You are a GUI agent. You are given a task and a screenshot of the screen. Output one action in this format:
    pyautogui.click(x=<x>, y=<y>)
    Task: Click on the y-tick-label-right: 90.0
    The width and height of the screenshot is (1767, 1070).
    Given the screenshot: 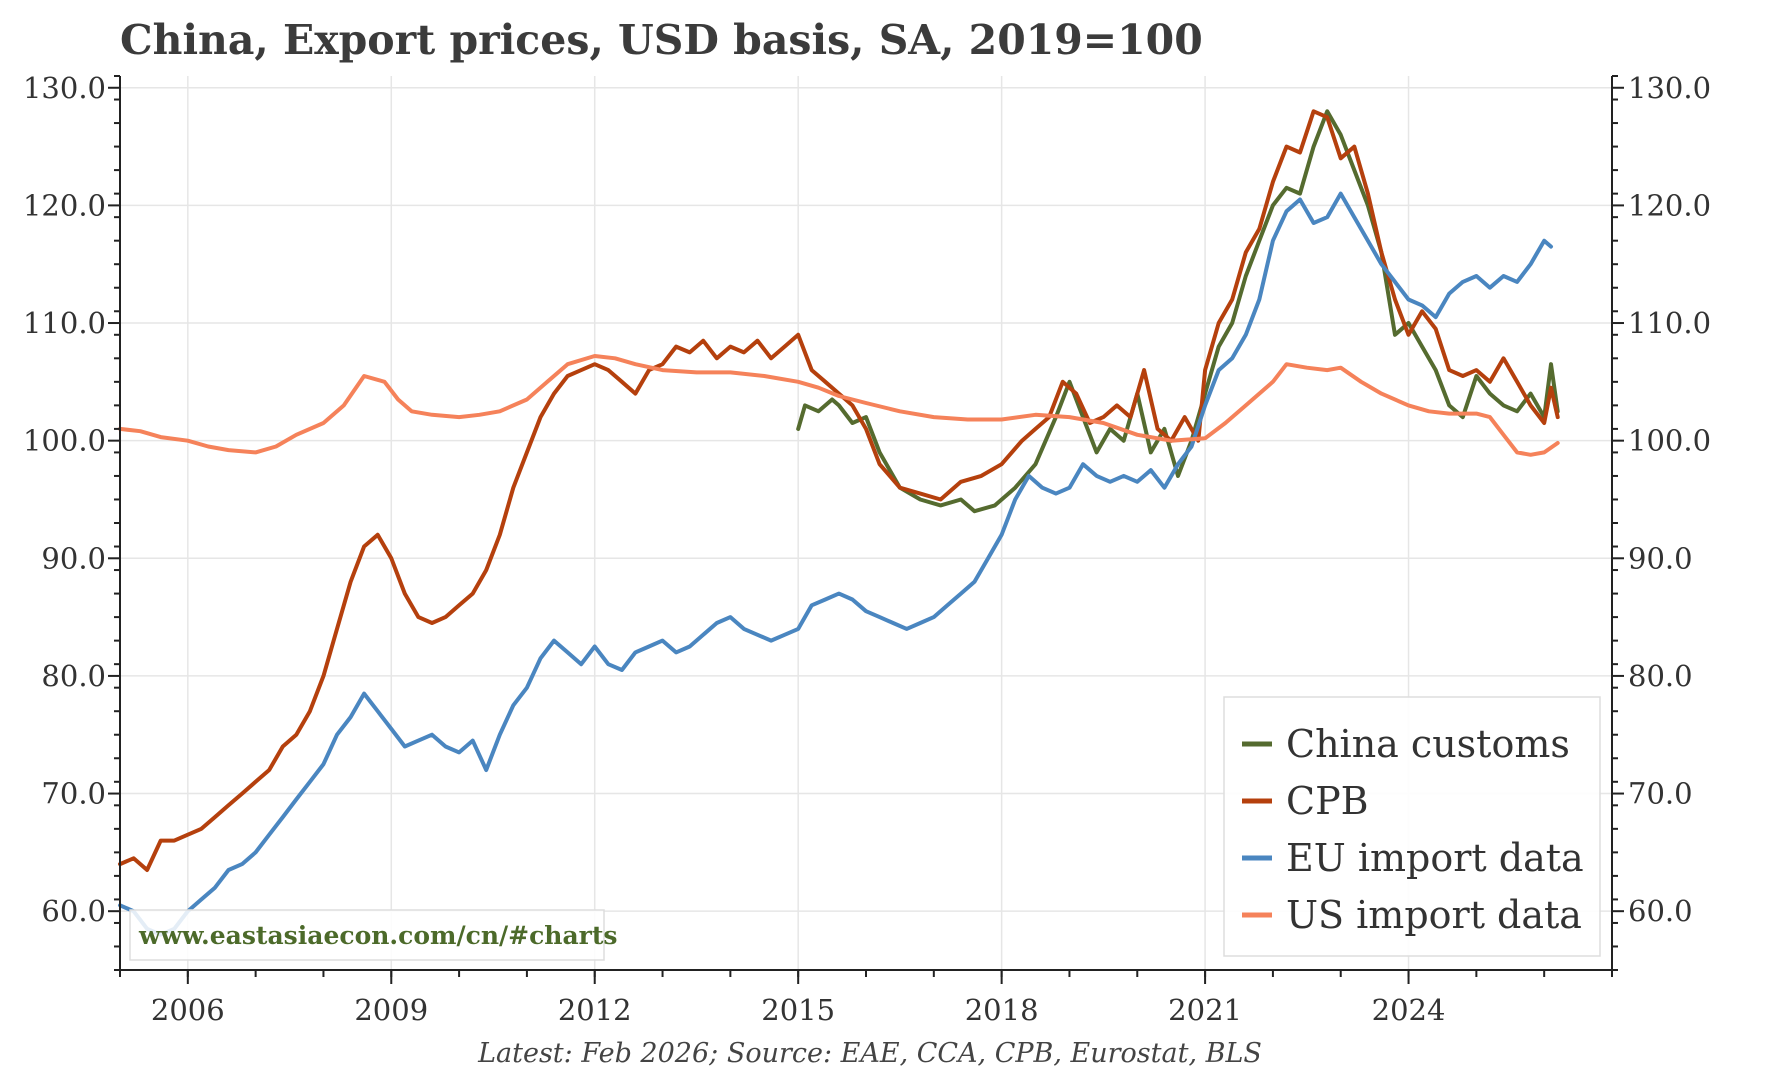 What is the action you would take?
    pyautogui.click(x=1660, y=558)
    